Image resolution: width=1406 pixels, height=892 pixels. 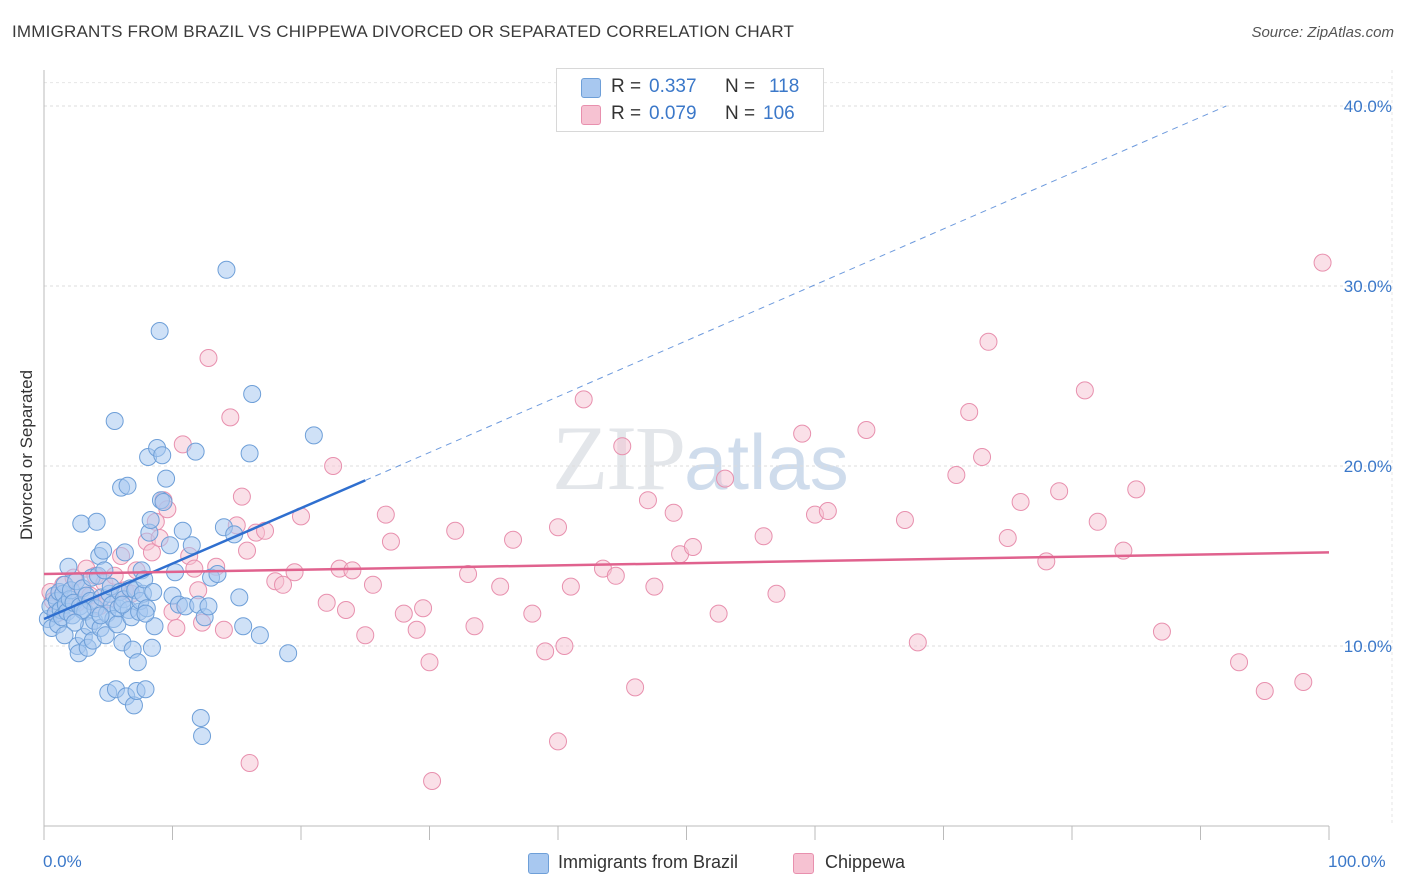 What do you see at coordinates (648, 862) in the screenshot?
I see `bottom-legend-label: Immigrants from Brazil` at bounding box center [648, 862].